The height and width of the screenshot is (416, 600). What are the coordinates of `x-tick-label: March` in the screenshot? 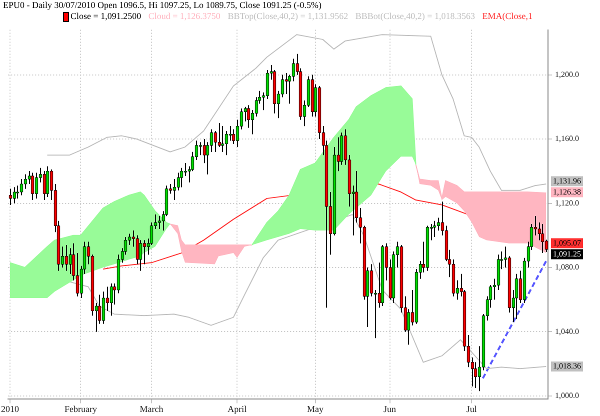 It's located at (152, 409).